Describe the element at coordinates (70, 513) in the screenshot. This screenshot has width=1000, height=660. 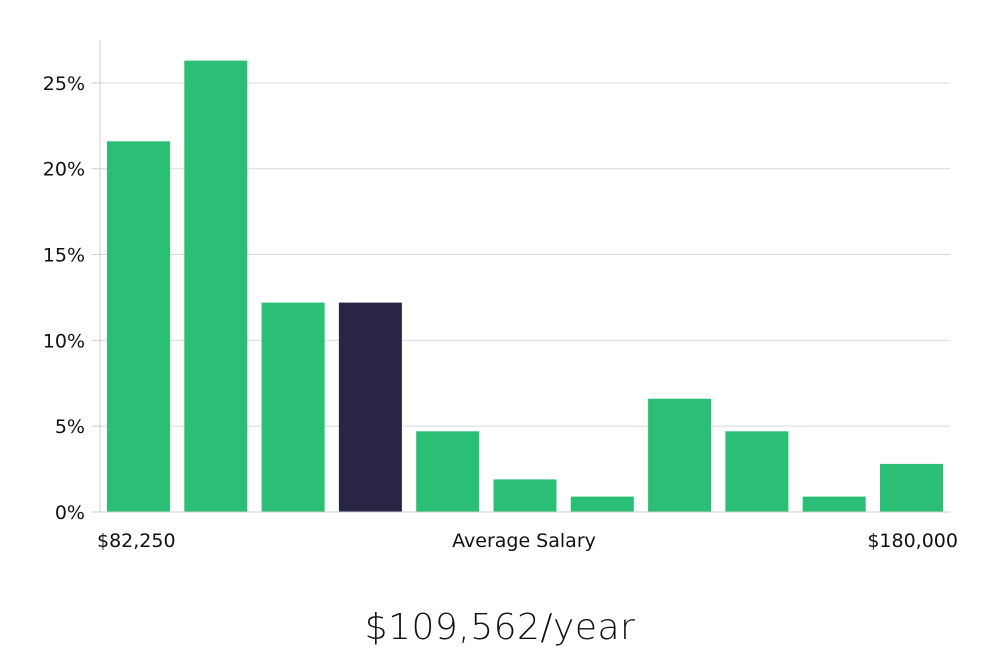
I see `y-tick-label: 0%` at that location.